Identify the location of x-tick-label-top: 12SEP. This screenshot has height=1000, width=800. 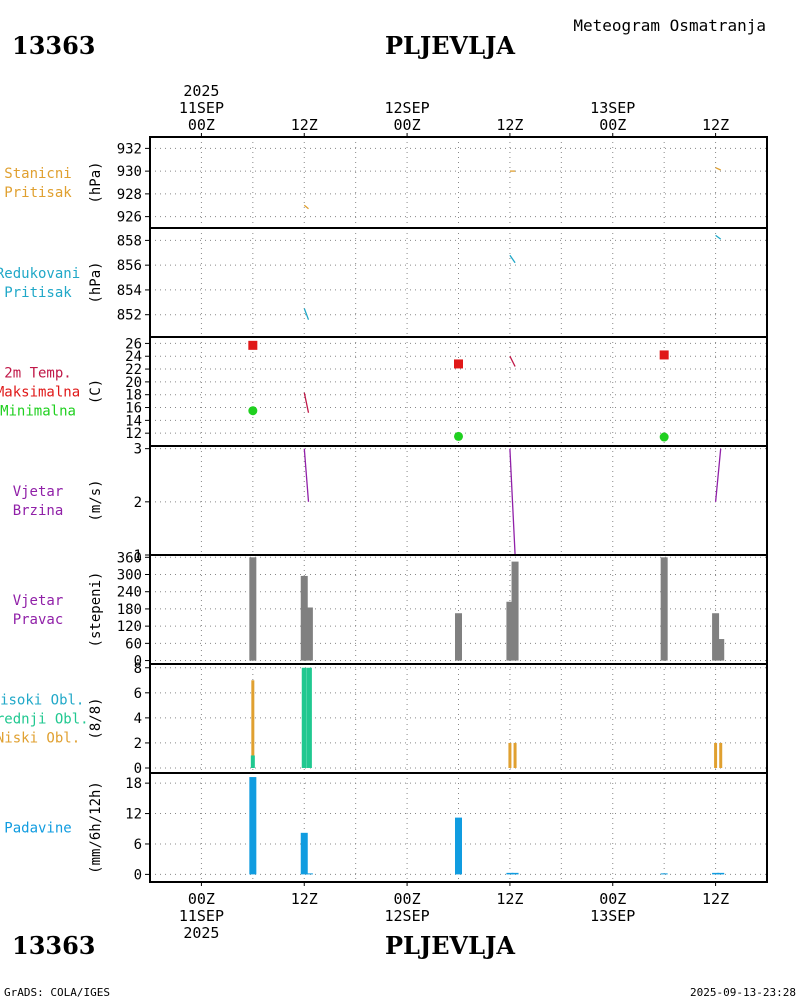
(407, 108).